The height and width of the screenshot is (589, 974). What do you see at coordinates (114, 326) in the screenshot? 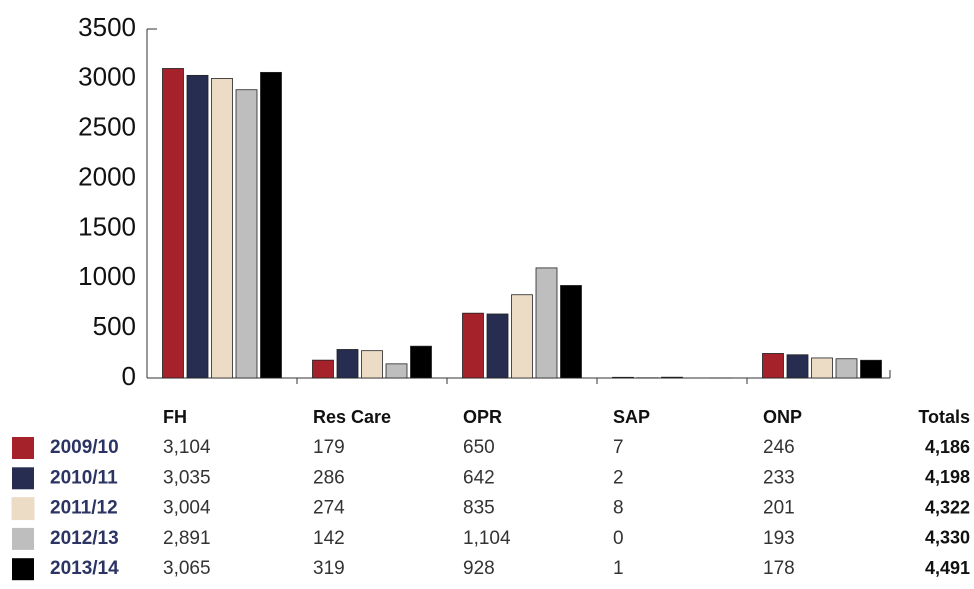
I see `y-tick-label: 500` at bounding box center [114, 326].